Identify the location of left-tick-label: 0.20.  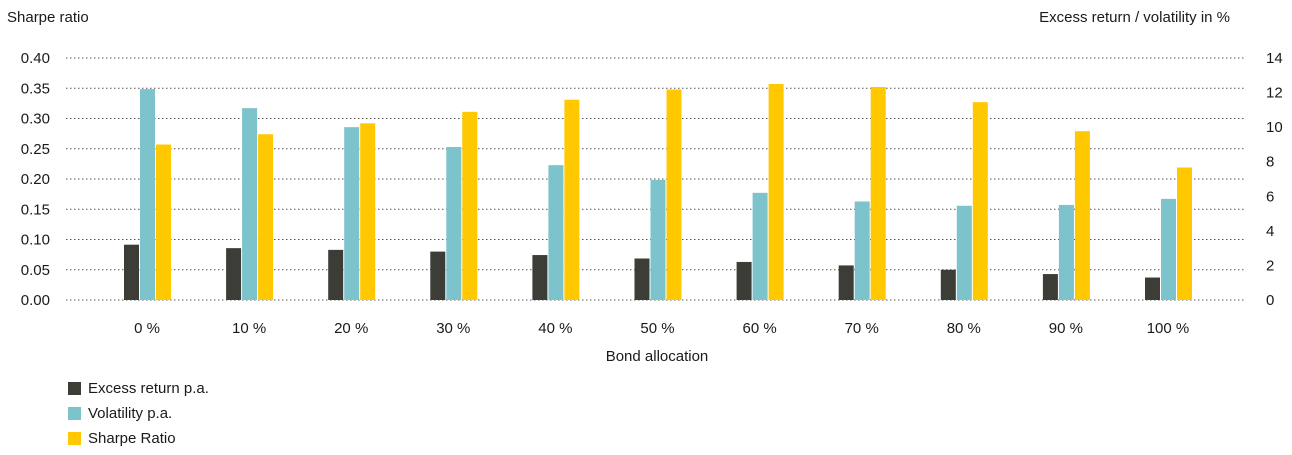
(35, 179).